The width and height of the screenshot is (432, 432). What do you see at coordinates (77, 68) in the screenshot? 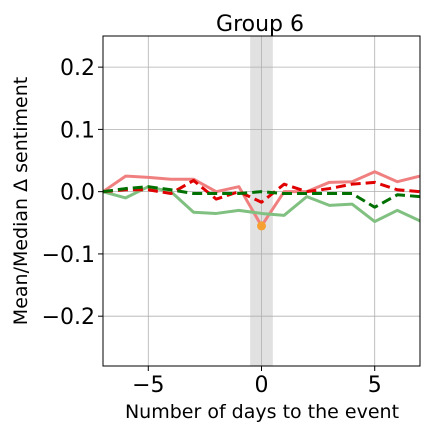
I see `y-tick-label: 0.2` at bounding box center [77, 68].